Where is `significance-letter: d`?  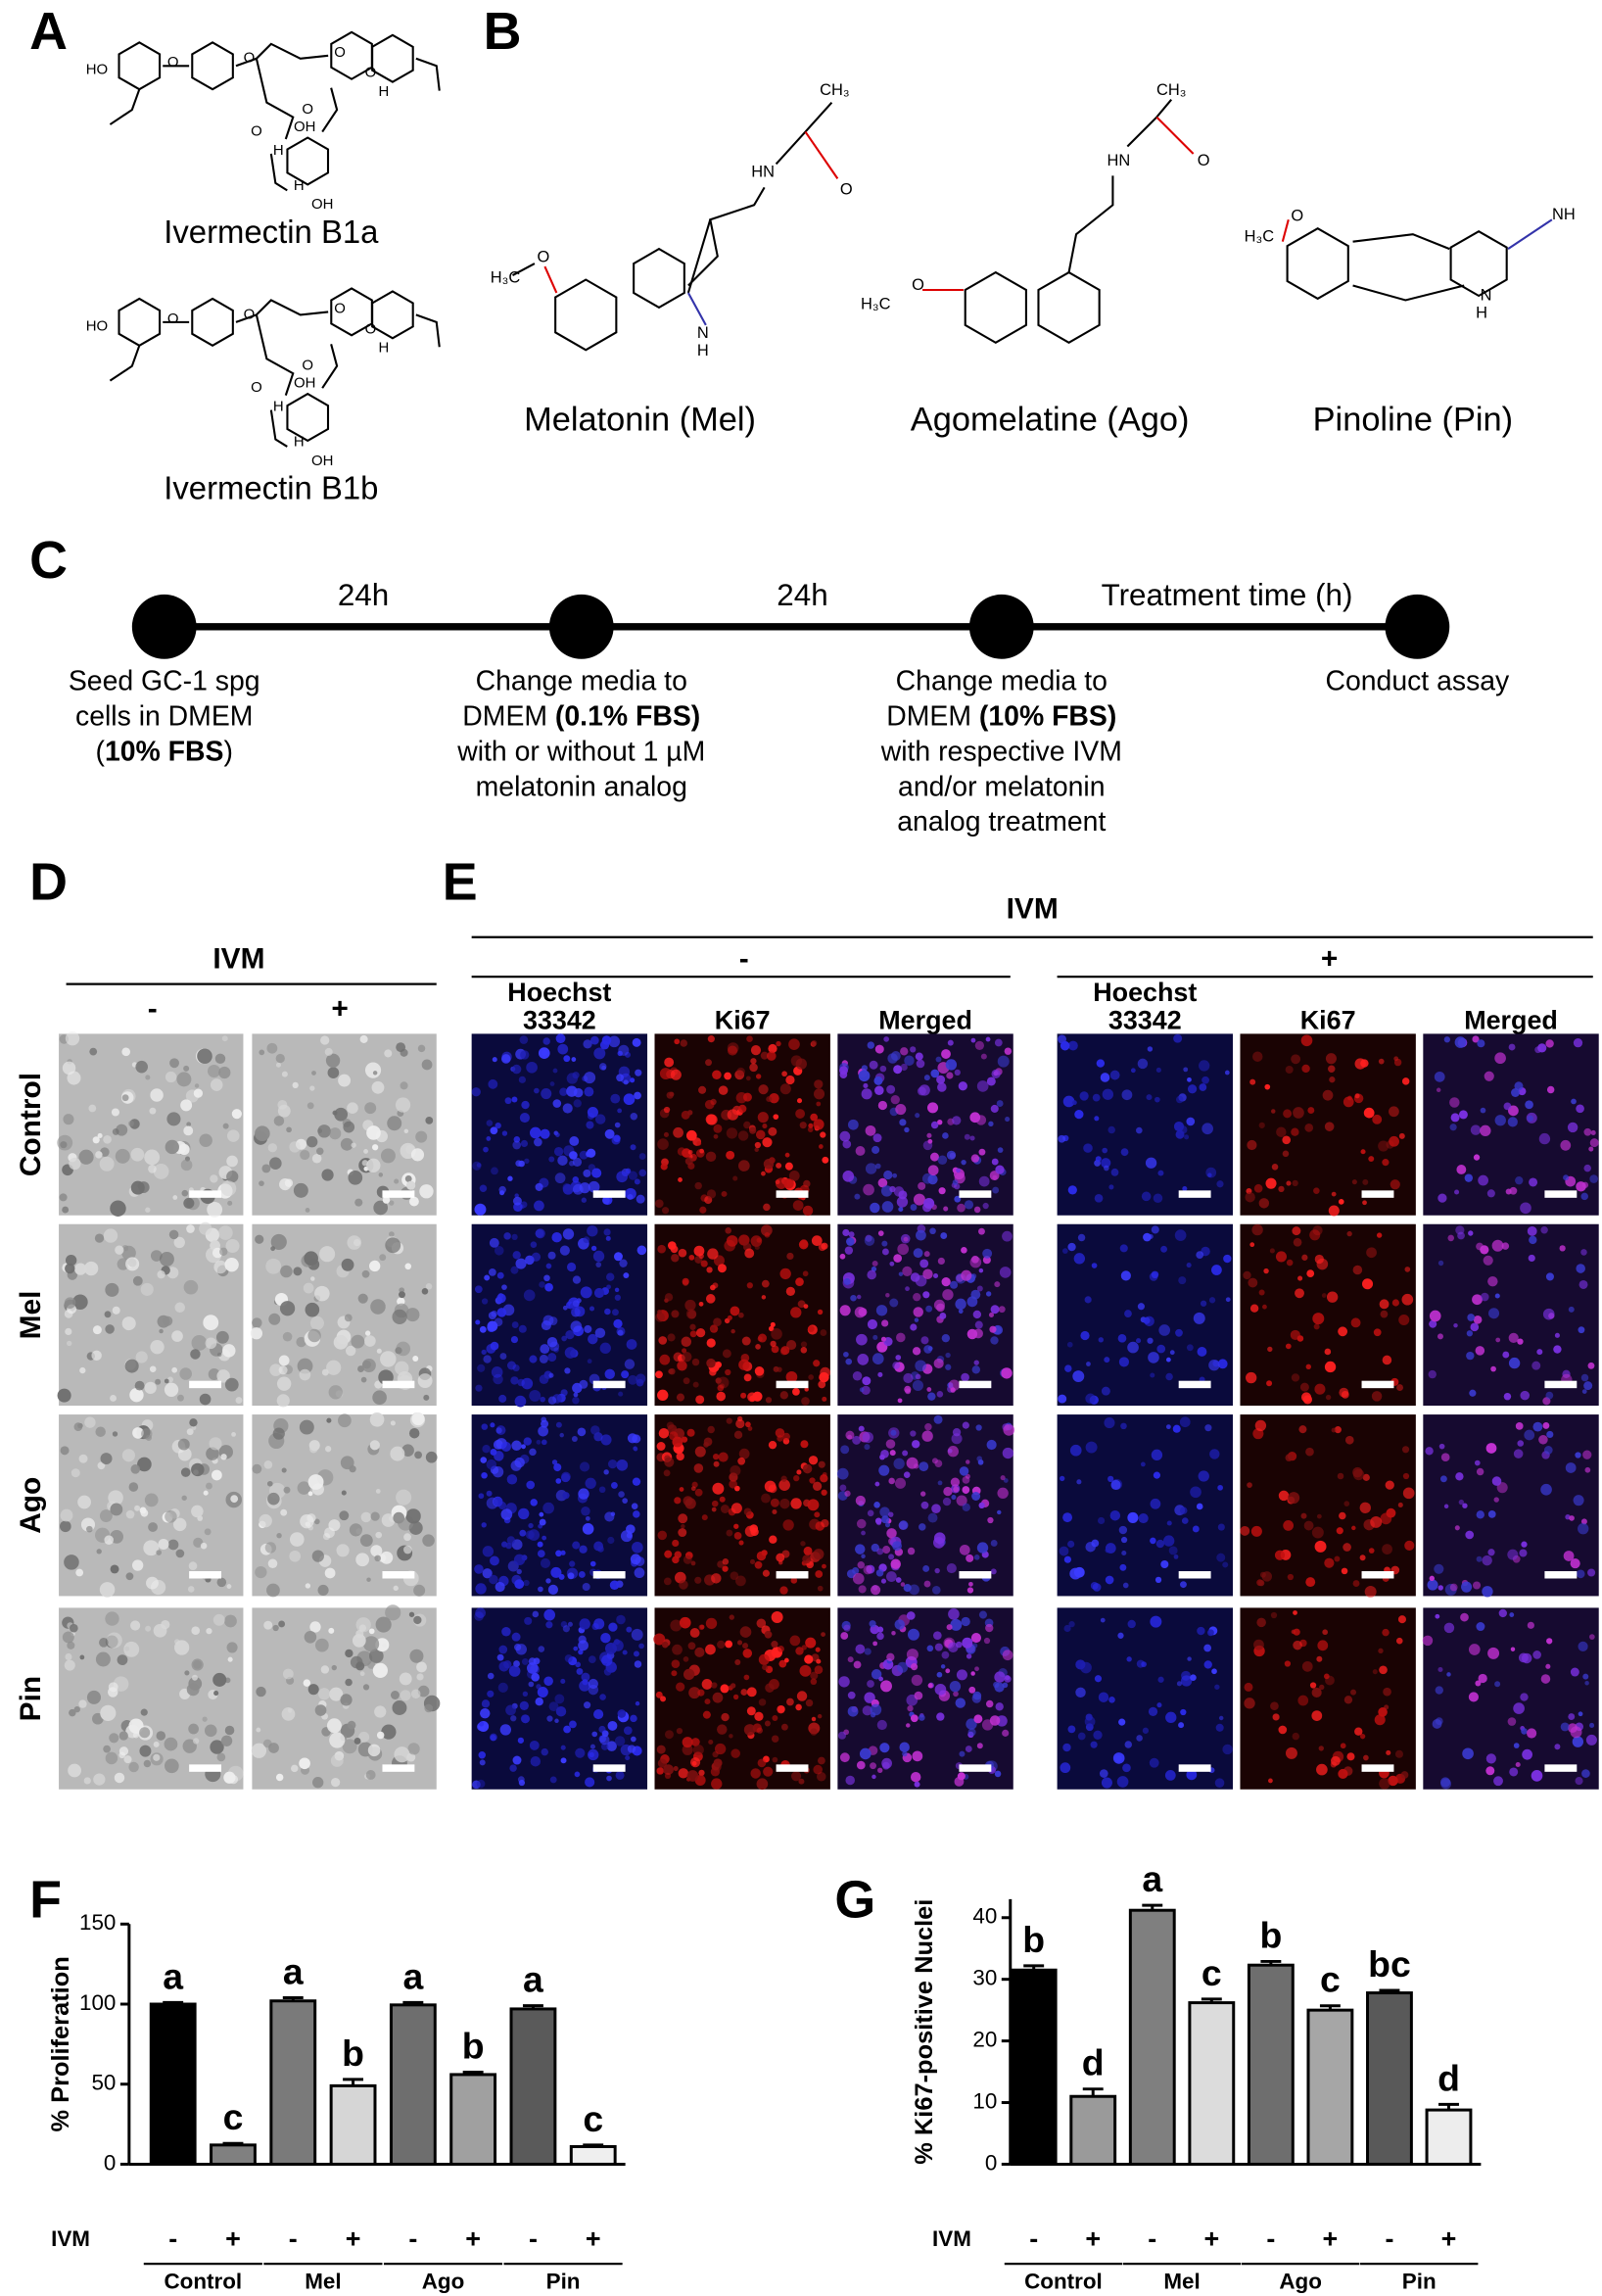
significance-letter: d is located at coordinates (1093, 2063).